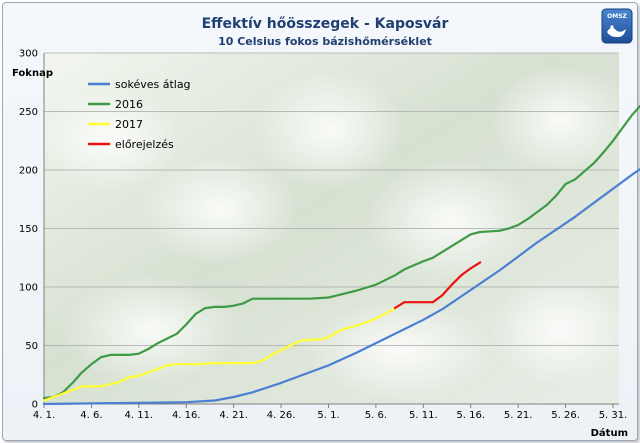  I want to click on x-axis-title: Dátum, so click(609, 433).